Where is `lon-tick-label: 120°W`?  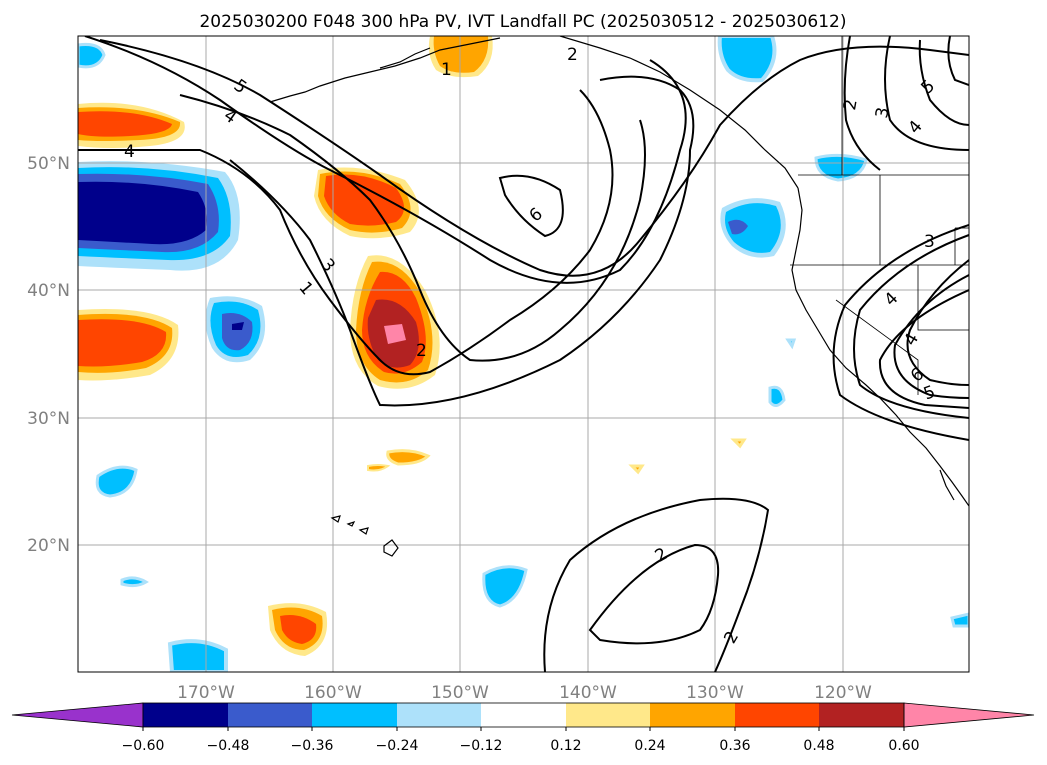 lon-tick-label: 120°W is located at coordinates (843, 693).